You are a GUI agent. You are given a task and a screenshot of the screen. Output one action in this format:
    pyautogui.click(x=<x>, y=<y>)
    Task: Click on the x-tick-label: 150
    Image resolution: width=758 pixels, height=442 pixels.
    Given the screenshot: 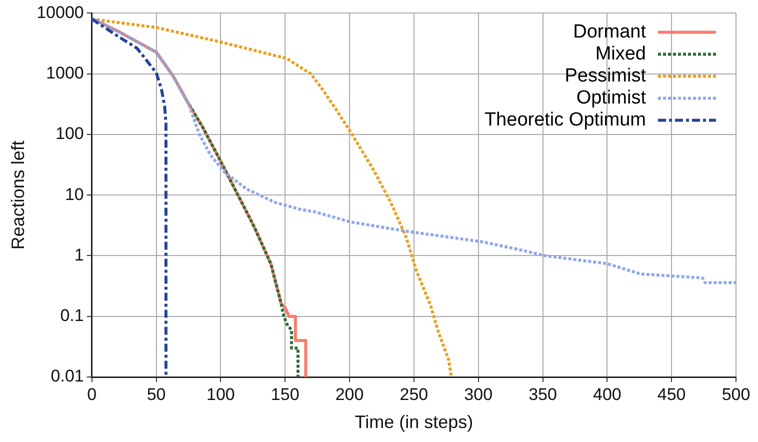 What is the action you would take?
    pyautogui.click(x=285, y=394)
    